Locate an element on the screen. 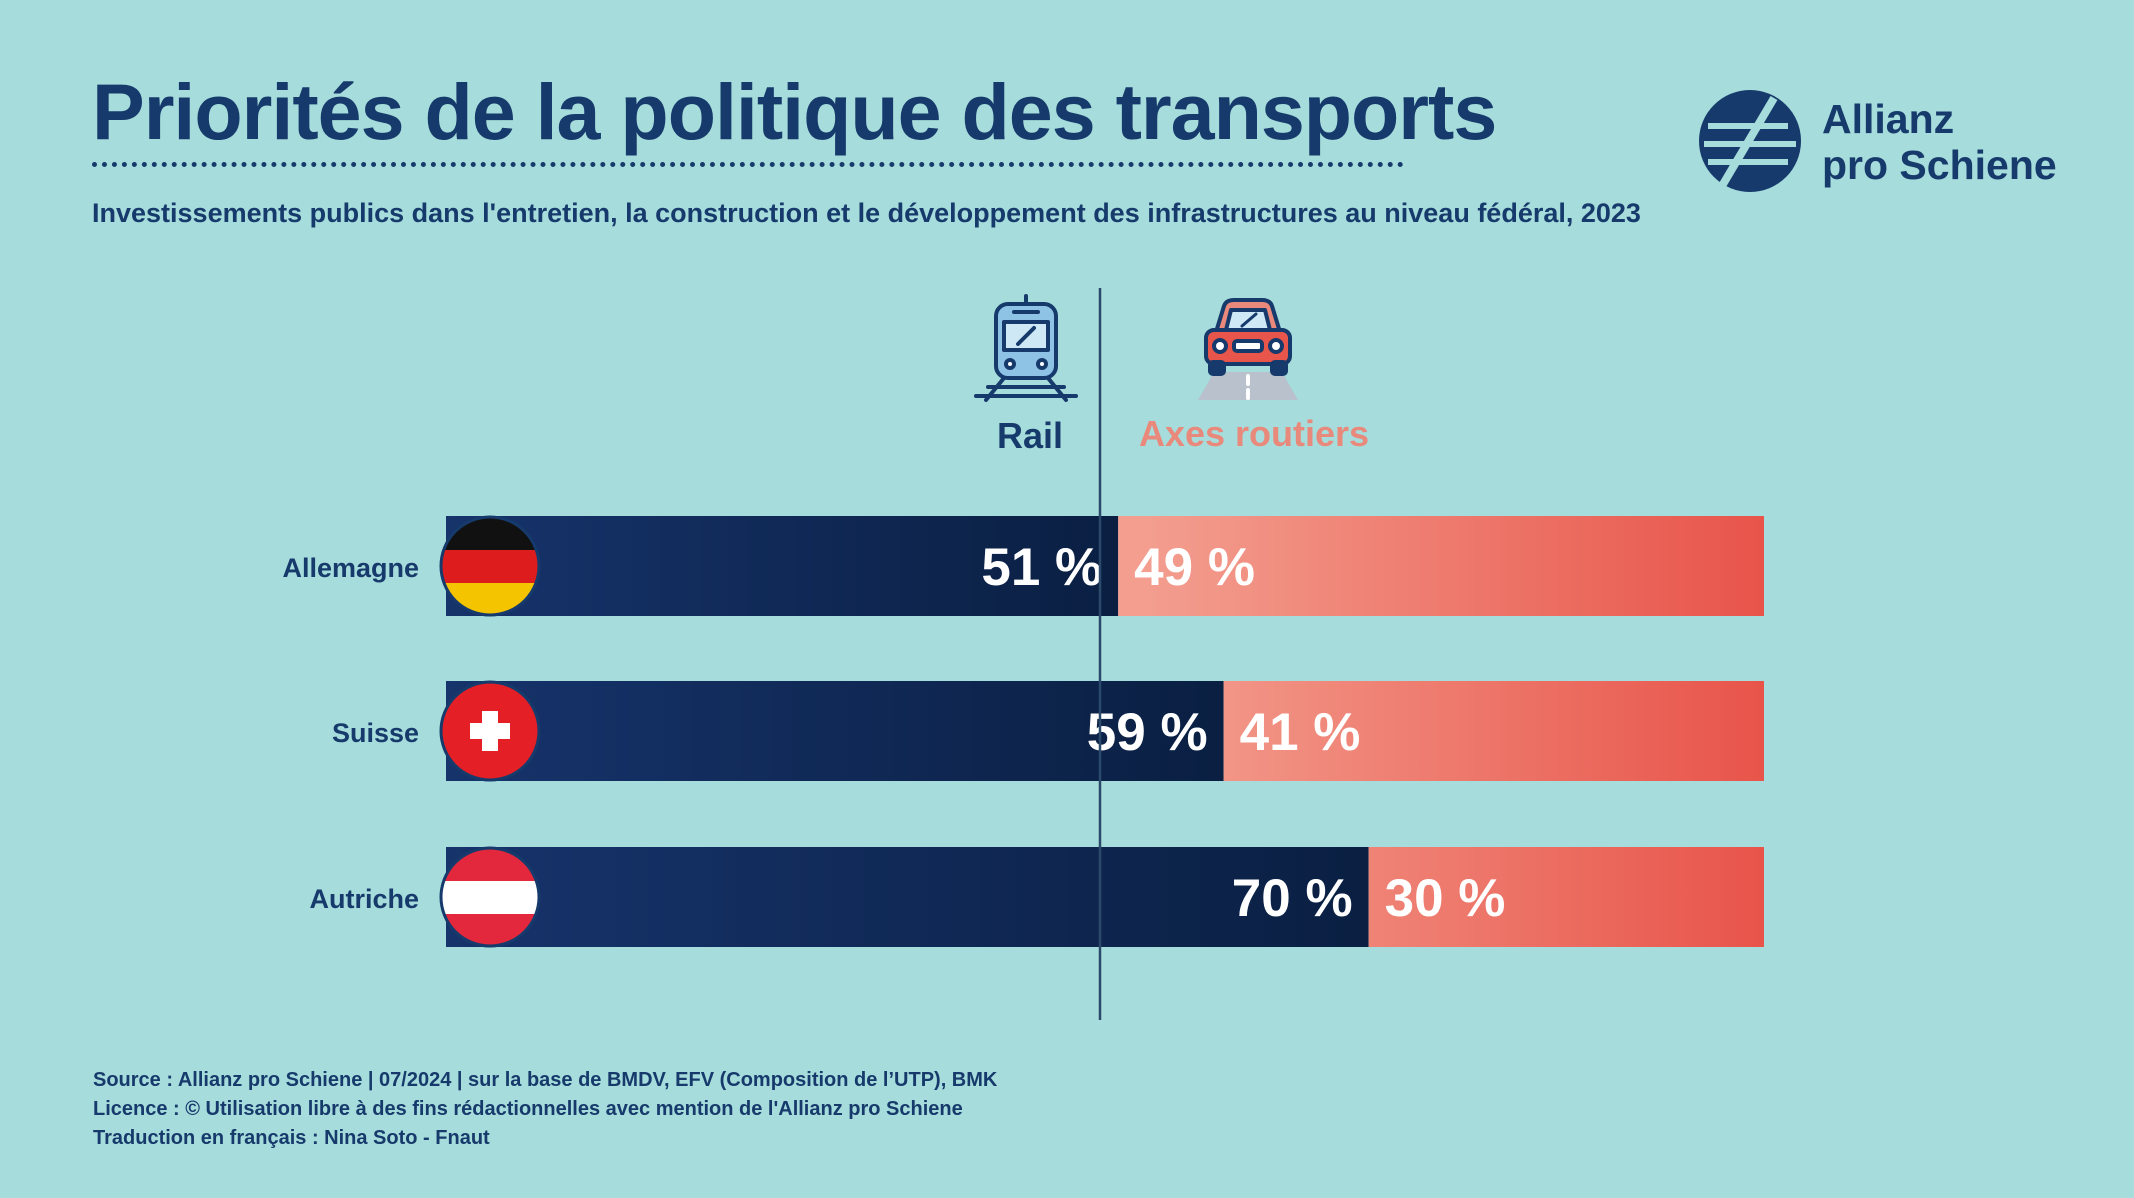 The height and width of the screenshot is (1198, 2134). logo-line-2: pro Schiene is located at coordinates (1939, 165).